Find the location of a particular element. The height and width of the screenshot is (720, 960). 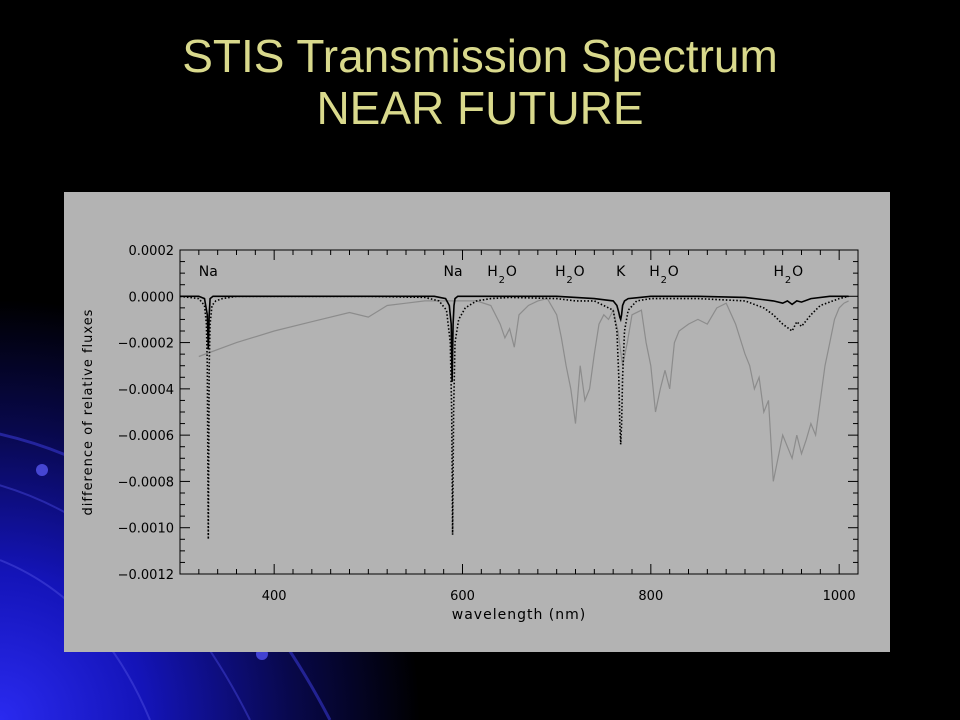

y-tick-label: −0.0010 is located at coordinates (146, 529).